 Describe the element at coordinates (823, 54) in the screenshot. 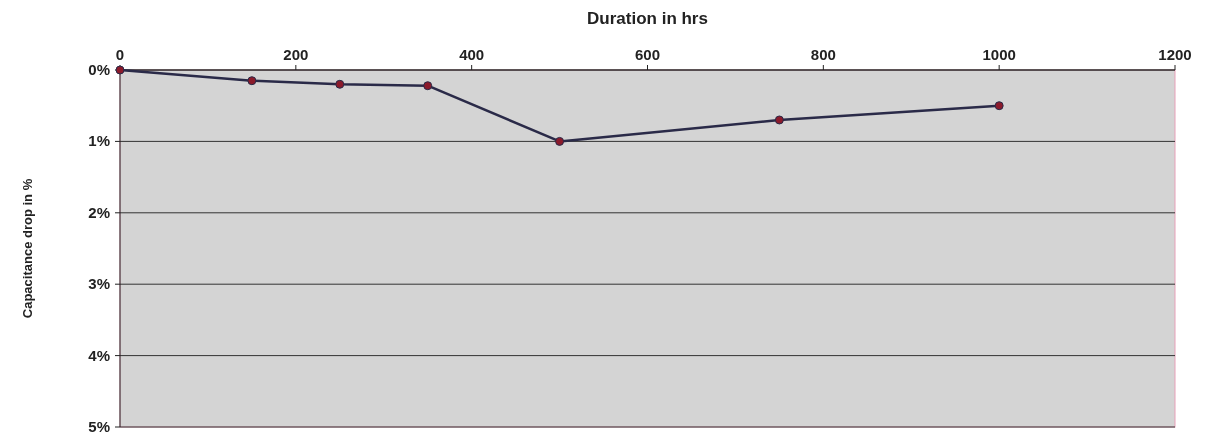

I see `x-tick-label: 800` at that location.